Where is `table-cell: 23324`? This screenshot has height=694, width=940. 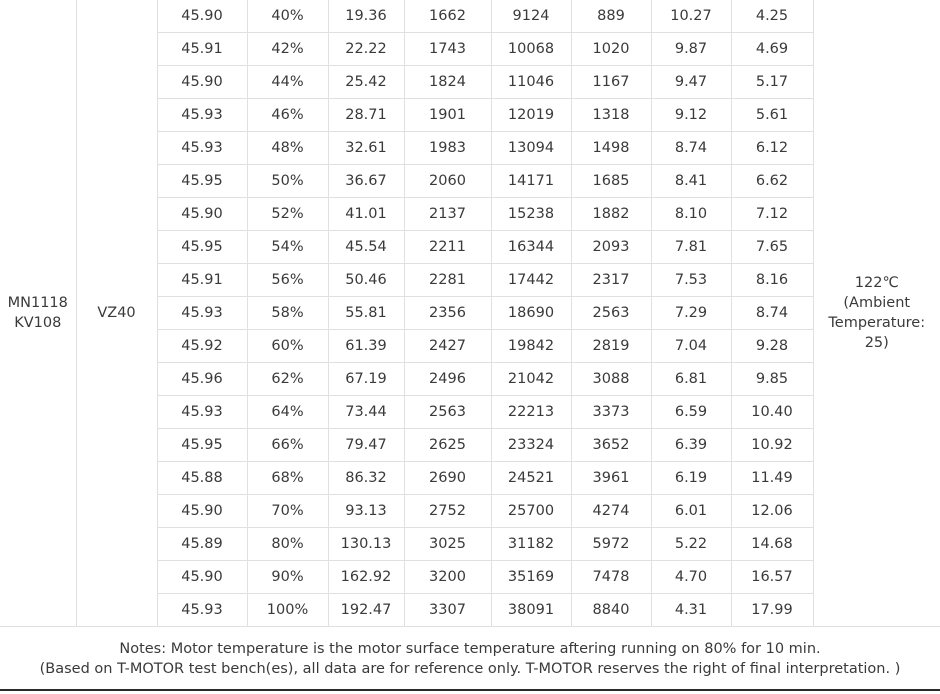
table-cell: 23324 is located at coordinates (531, 445).